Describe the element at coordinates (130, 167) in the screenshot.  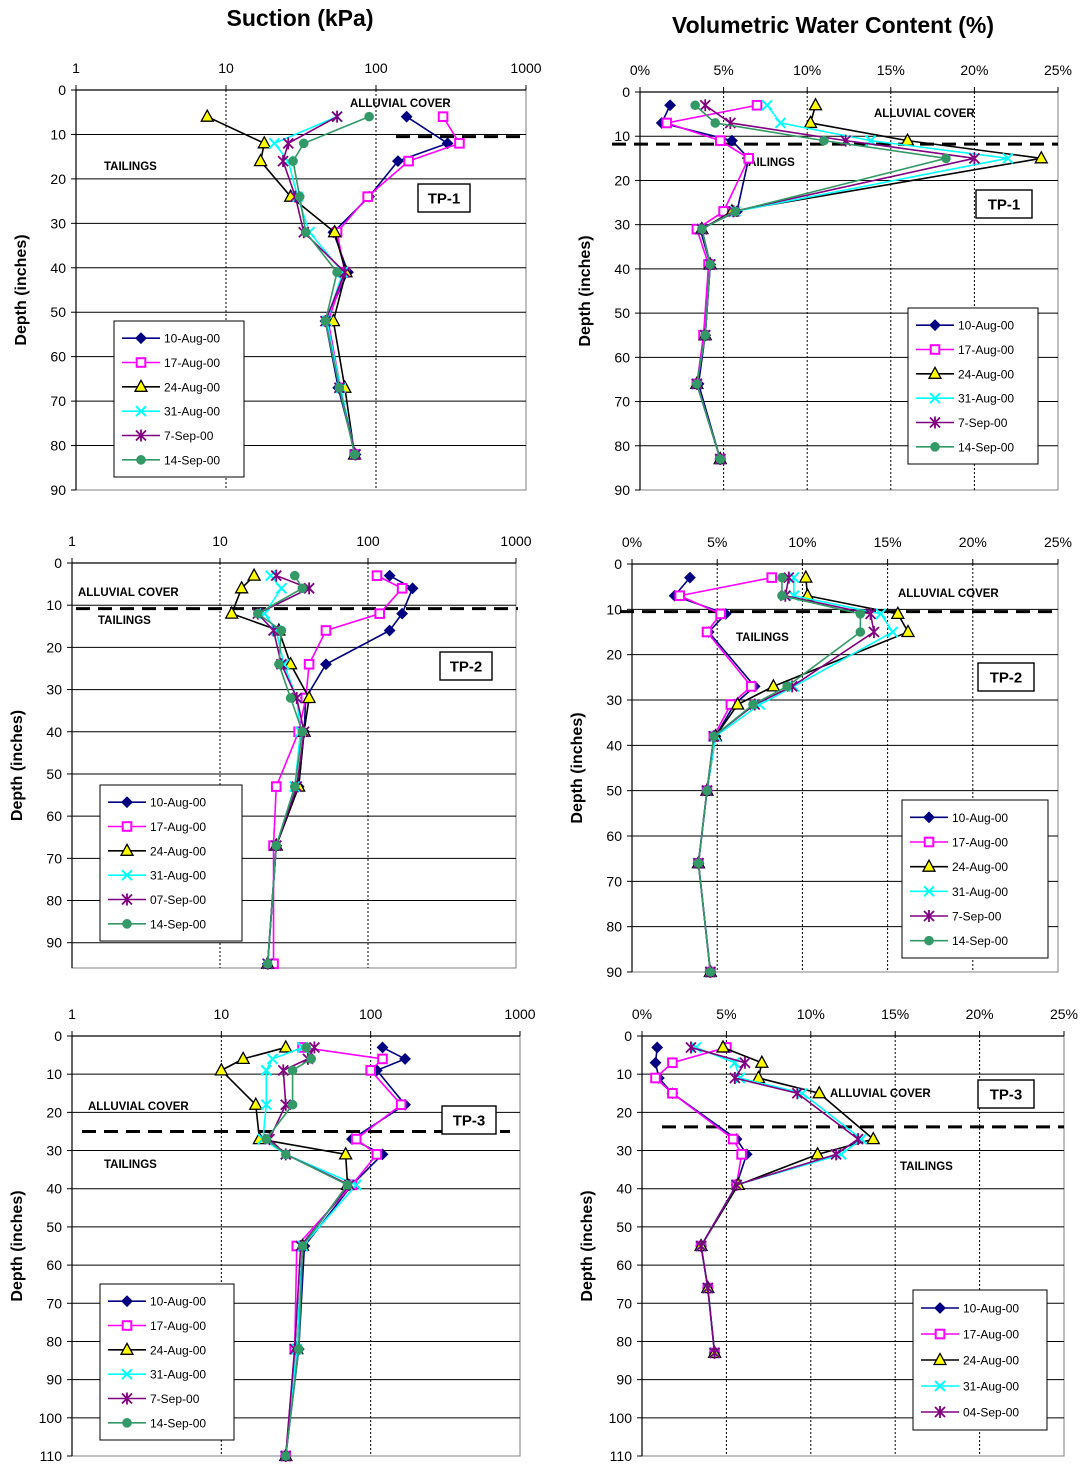
I see `tp1-suction-tailings-label: TAILINGS` at that location.